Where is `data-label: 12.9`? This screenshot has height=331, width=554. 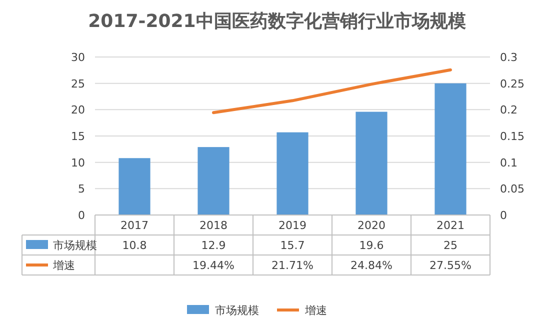 data-label: 12.9 is located at coordinates (213, 245).